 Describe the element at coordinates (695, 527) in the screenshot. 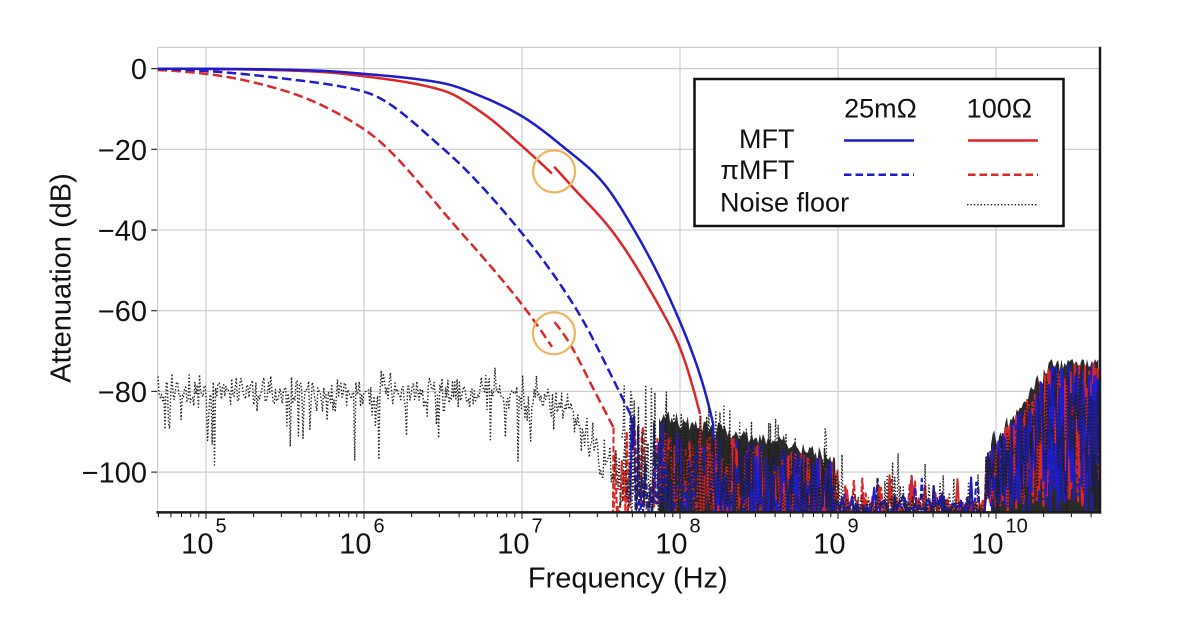

I see `svg-text: 8` at that location.